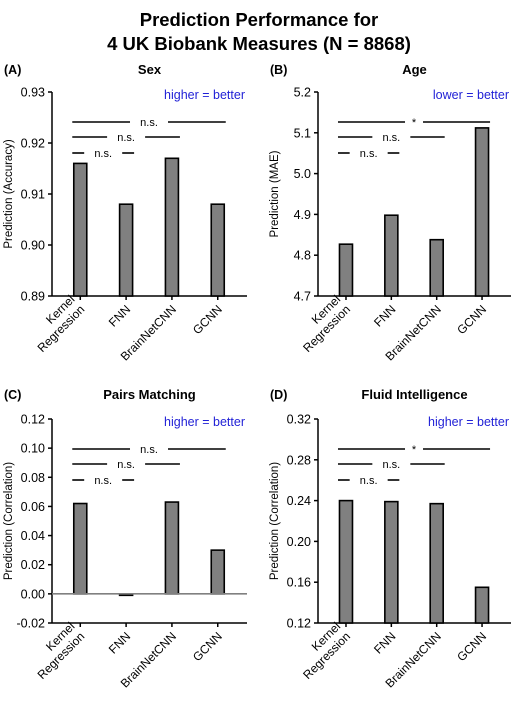 This screenshot has height=701, width=518. What do you see at coordinates (259, 43) in the screenshot?
I see `figure-title-line2: 4 UK Biobank Measures (N = 8868)` at bounding box center [259, 43].